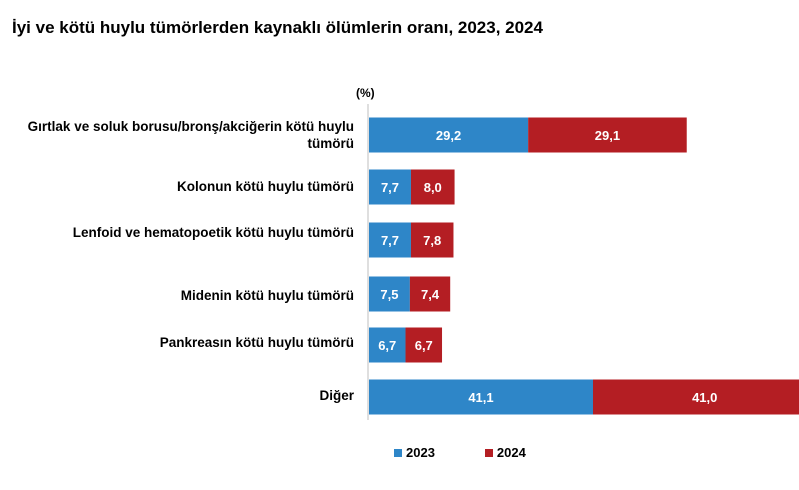 The image size is (799, 490). I want to click on legend-item-2024: 2024, so click(505, 452).